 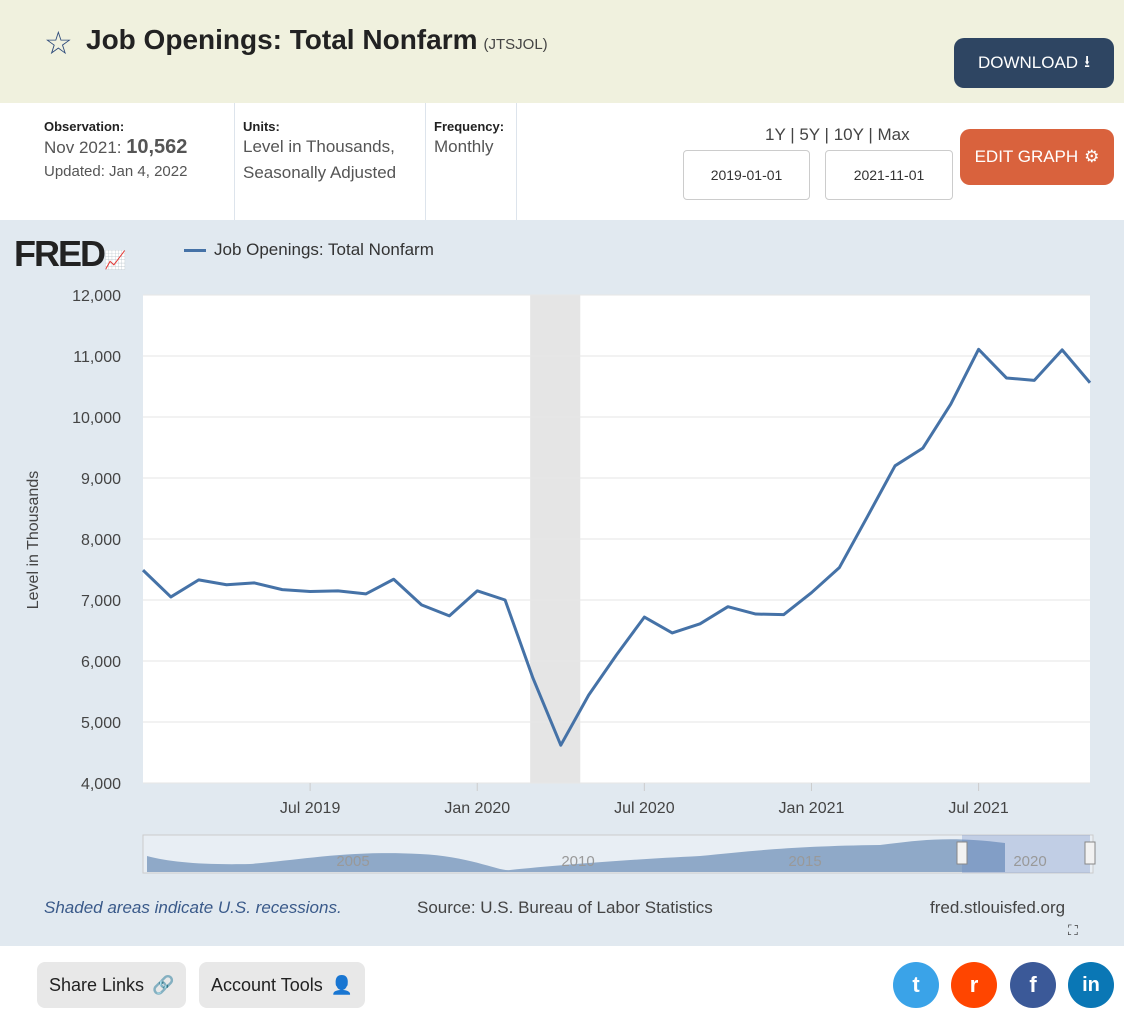 I want to click on navigator-area, so click(x=576, y=855).